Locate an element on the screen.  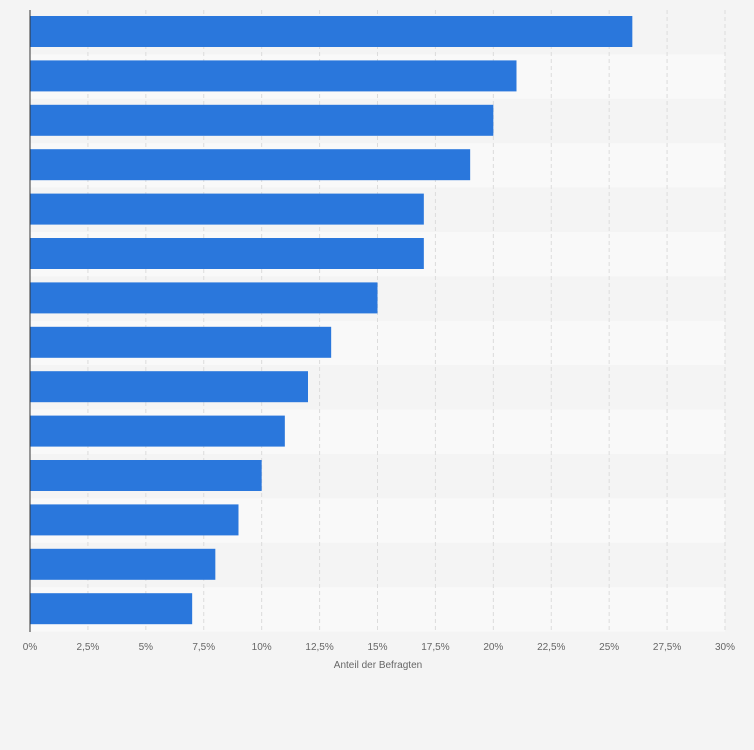
x-tick-label: 0% is located at coordinates (30, 647).